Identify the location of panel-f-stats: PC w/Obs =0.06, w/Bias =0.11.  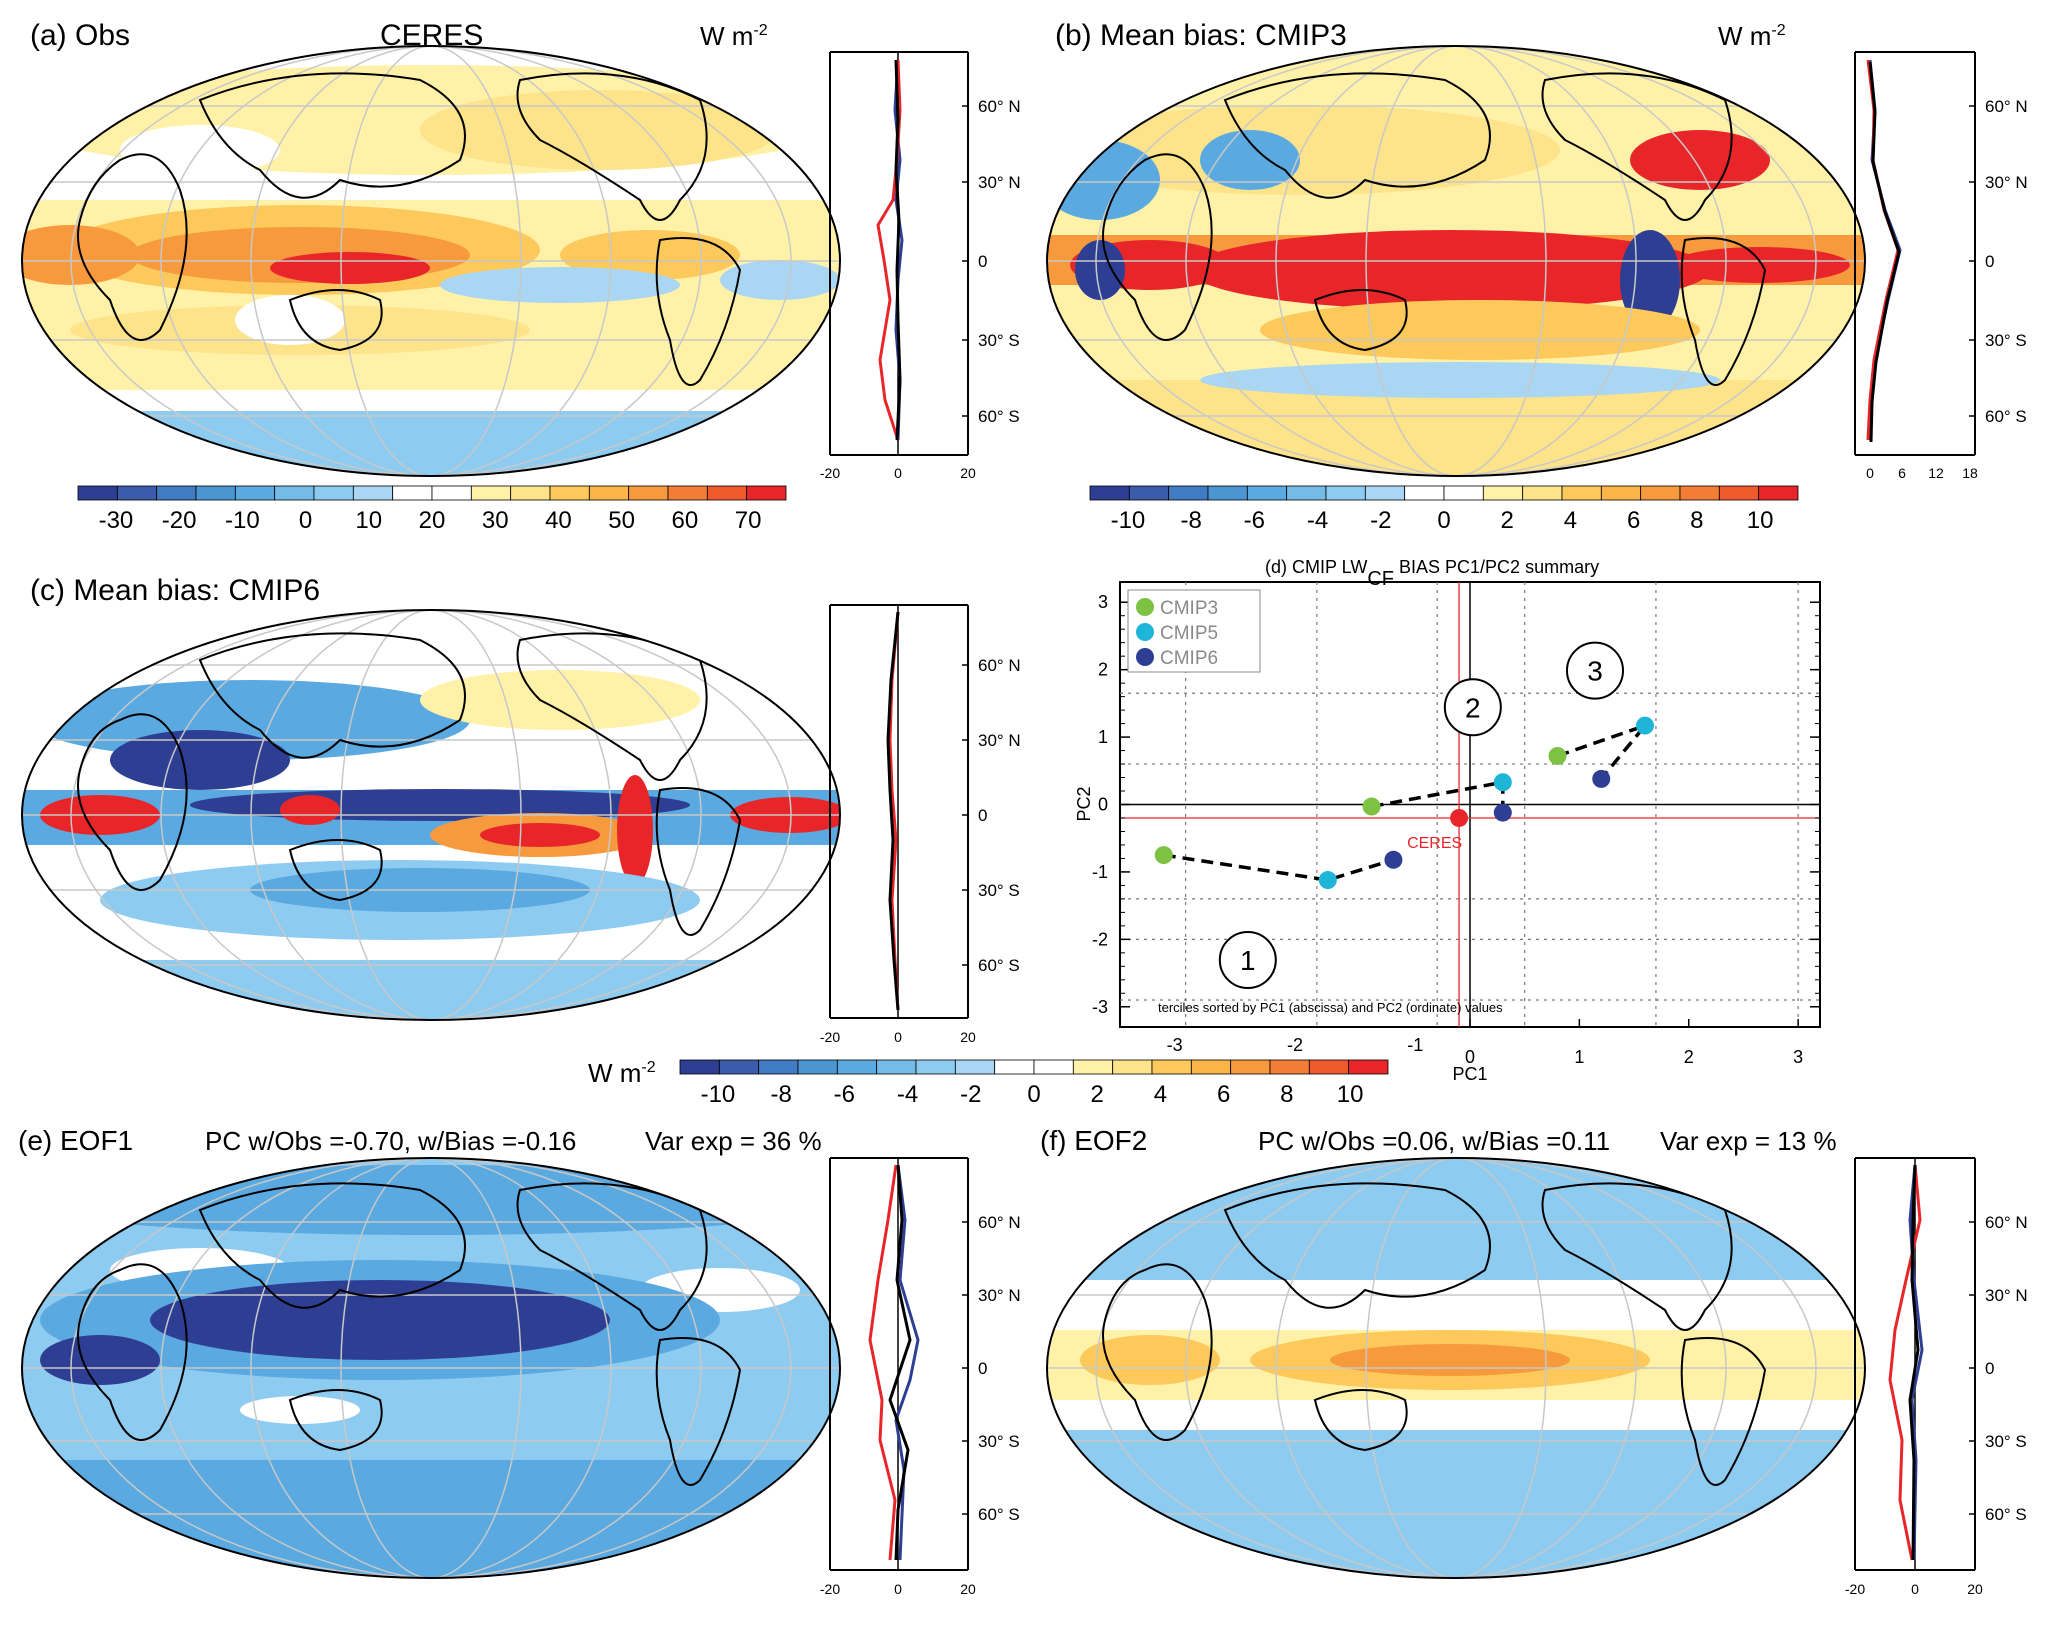
(1434, 1141).